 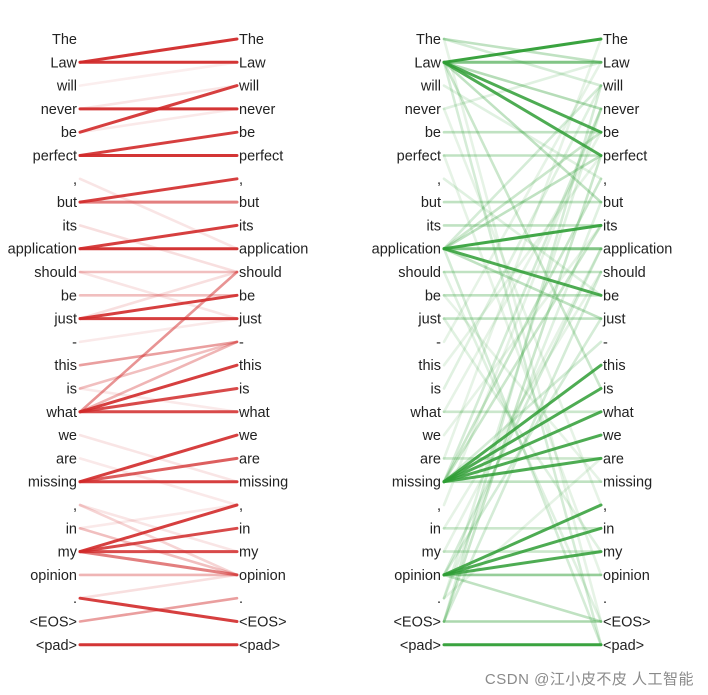 What do you see at coordinates (63, 63) in the screenshot?
I see `red-source-token: Law` at bounding box center [63, 63].